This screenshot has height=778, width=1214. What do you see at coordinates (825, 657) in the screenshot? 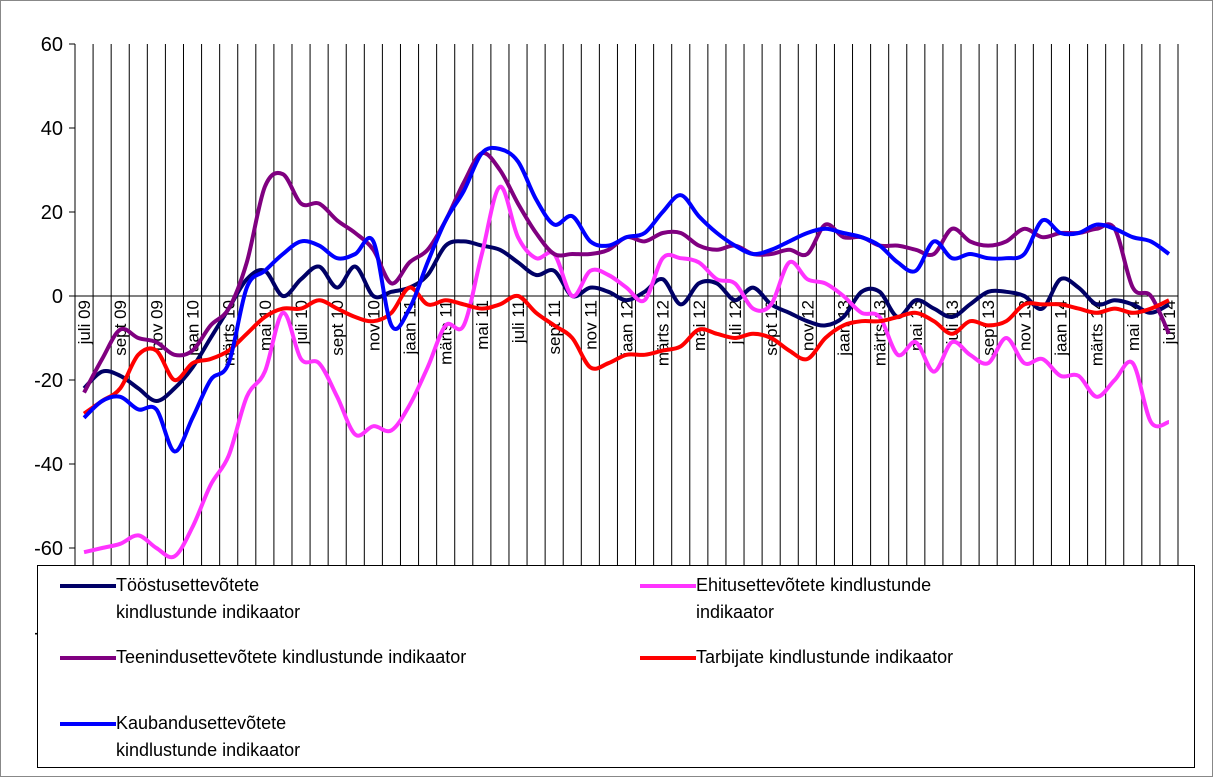
I see `legend-label: Tarbijate kindlustunde indikaator` at bounding box center [825, 657].